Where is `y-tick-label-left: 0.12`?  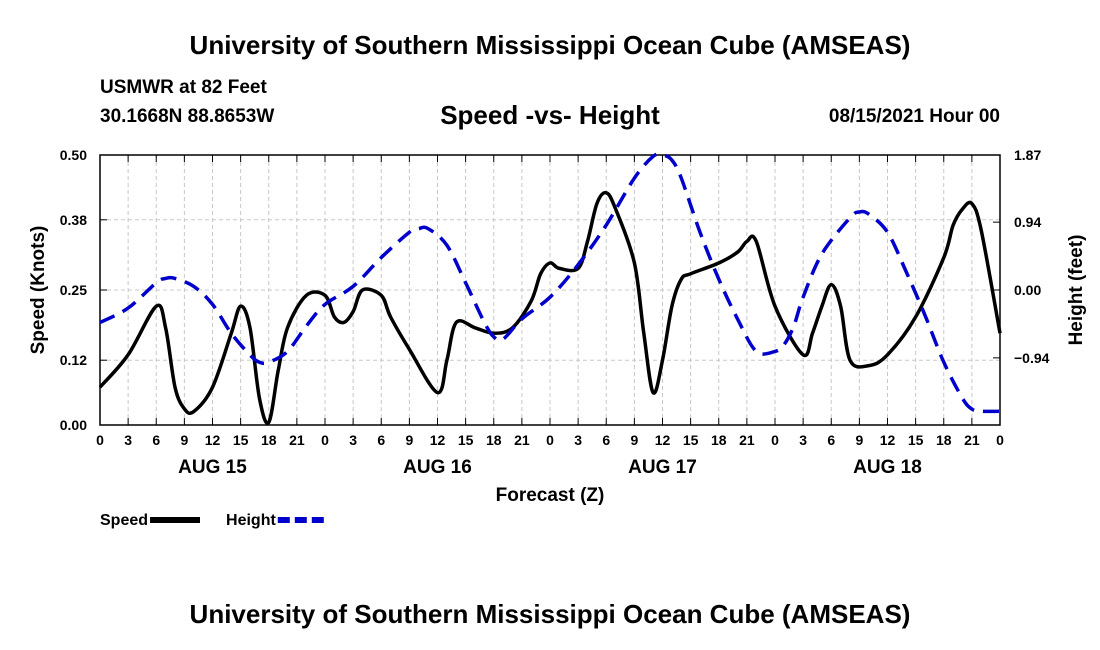 y-tick-label-left: 0.12 is located at coordinates (73, 360).